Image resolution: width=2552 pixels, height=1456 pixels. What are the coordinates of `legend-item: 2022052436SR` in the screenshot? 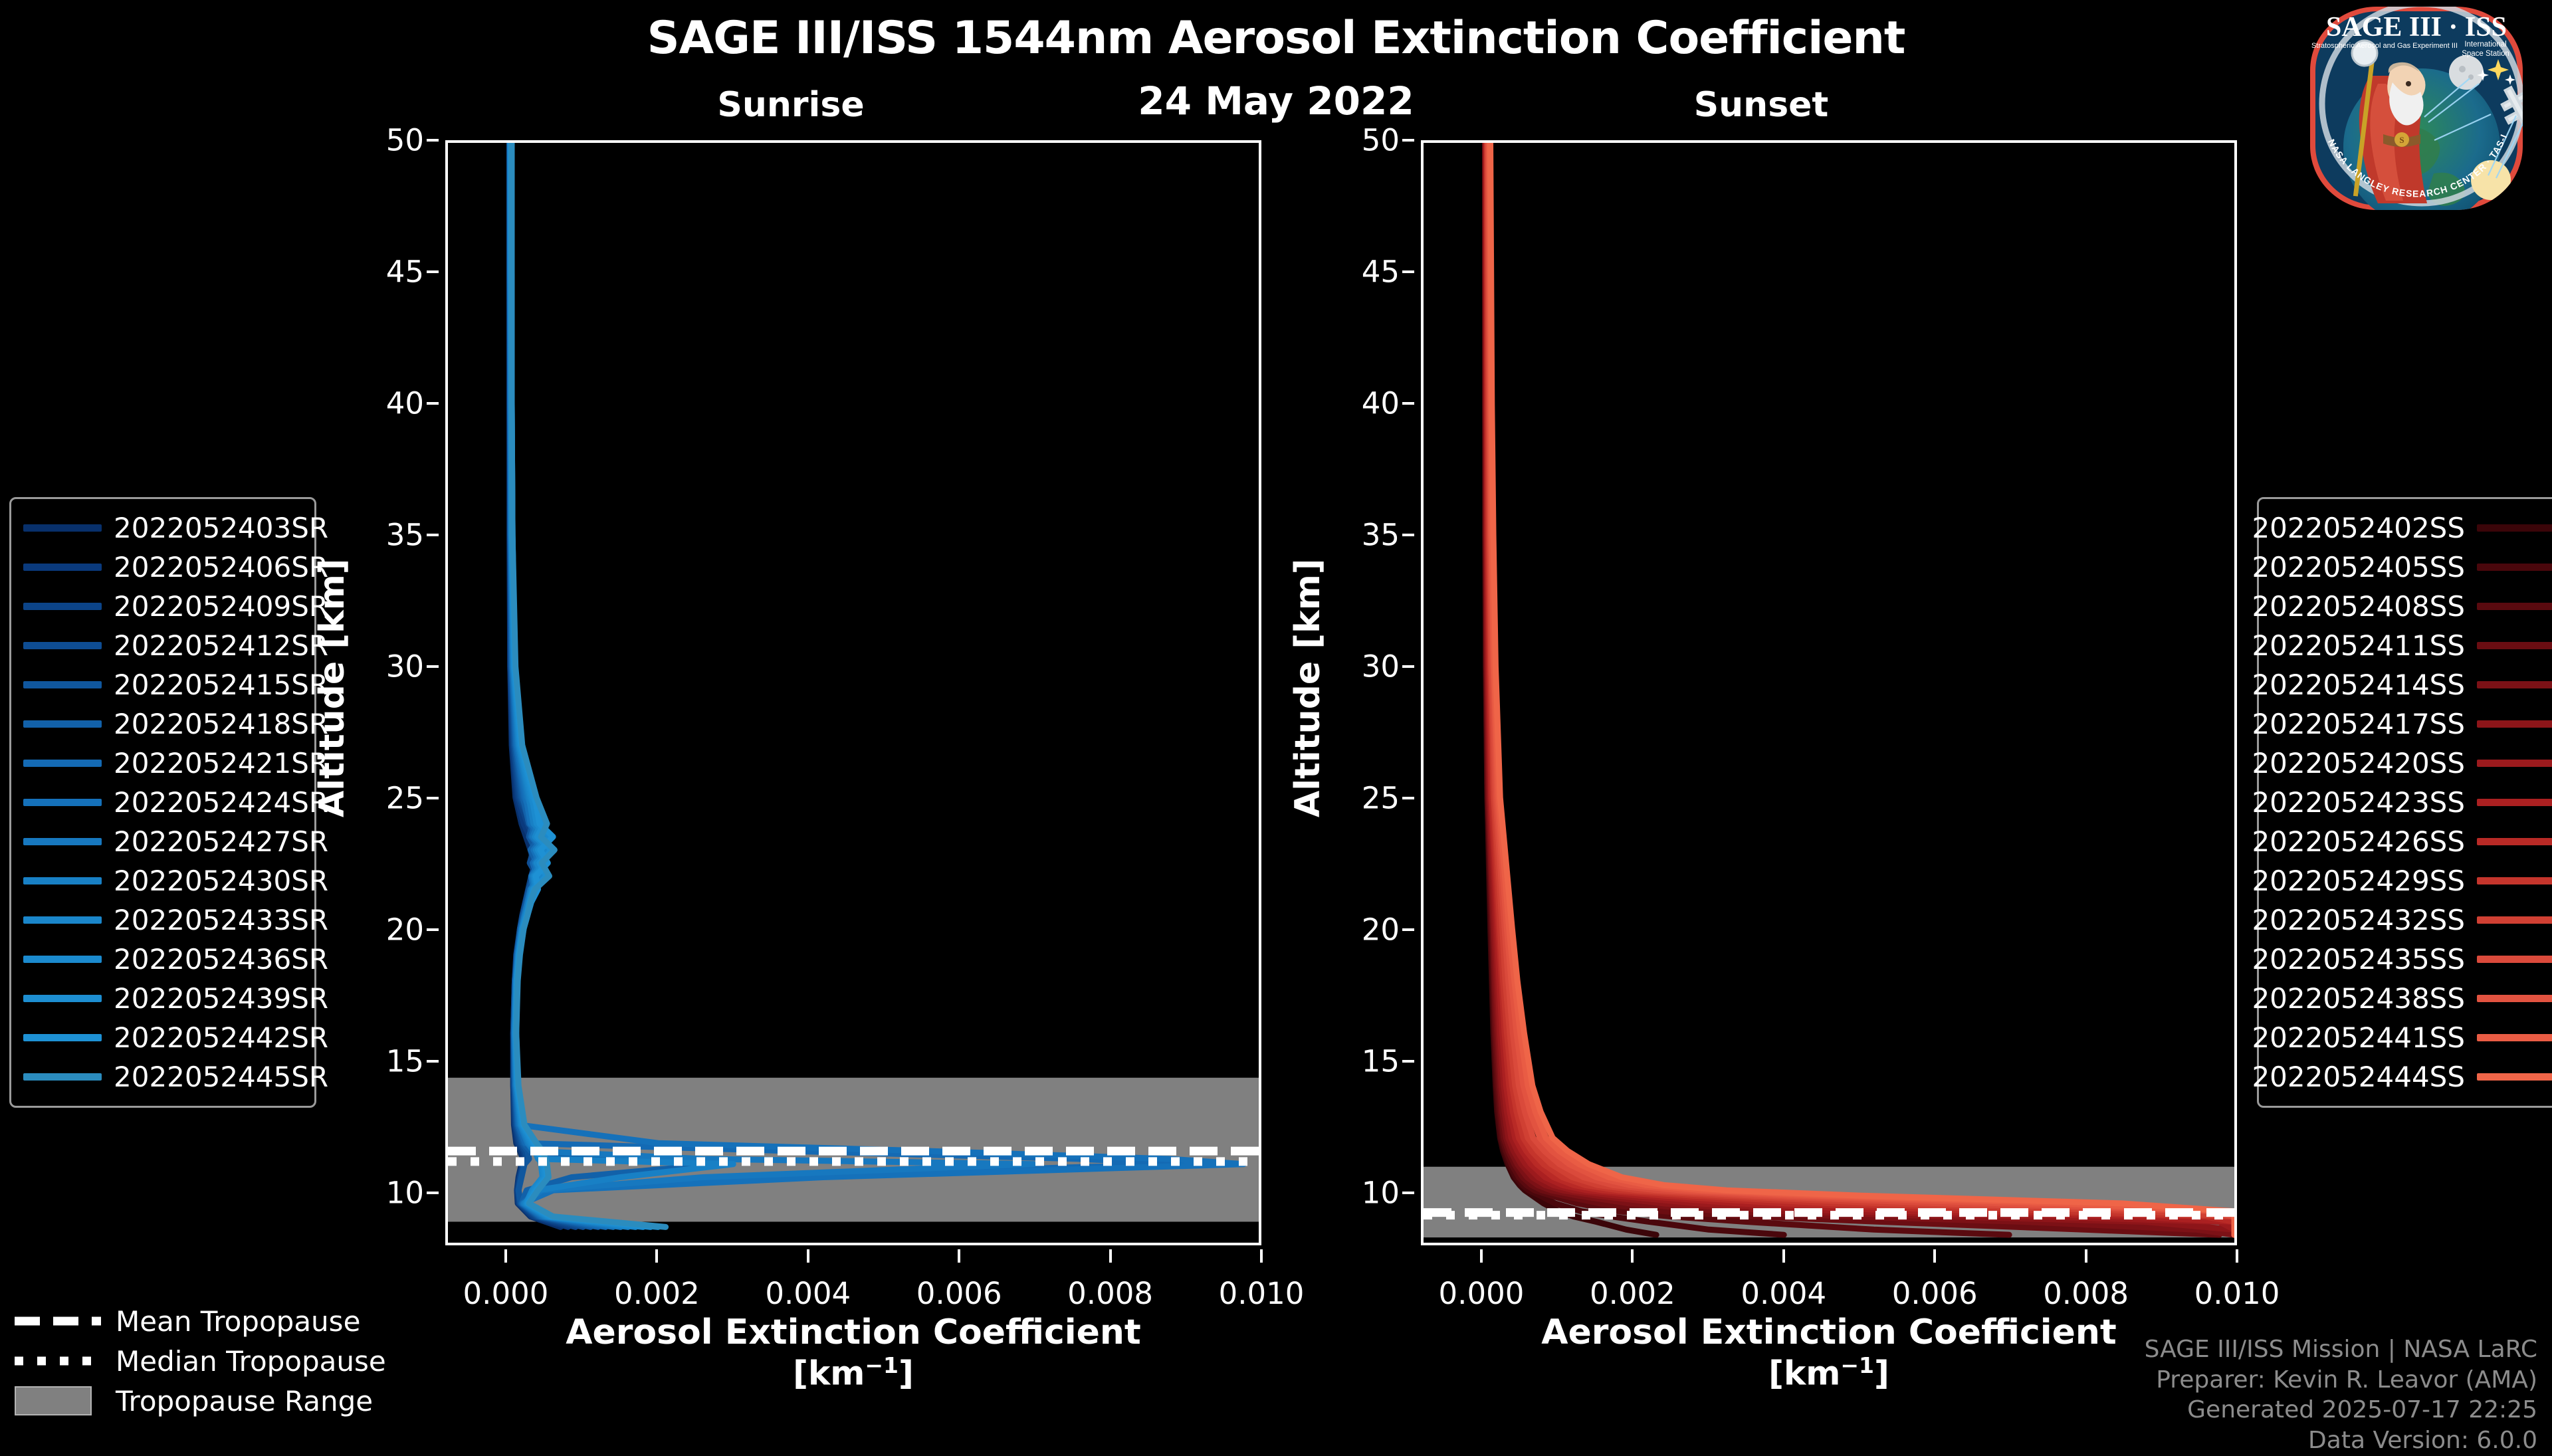 It's located at (175, 959).